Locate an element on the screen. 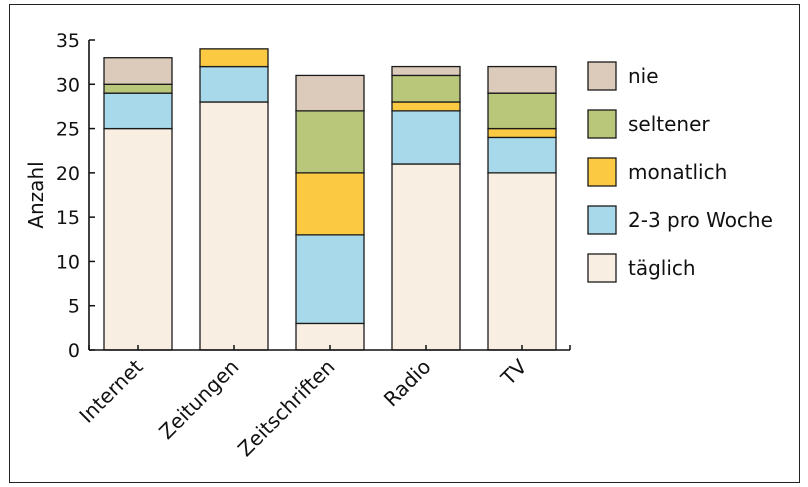 The width and height of the screenshot is (808, 487). legend-swatch-seltener is located at coordinates (602, 124).